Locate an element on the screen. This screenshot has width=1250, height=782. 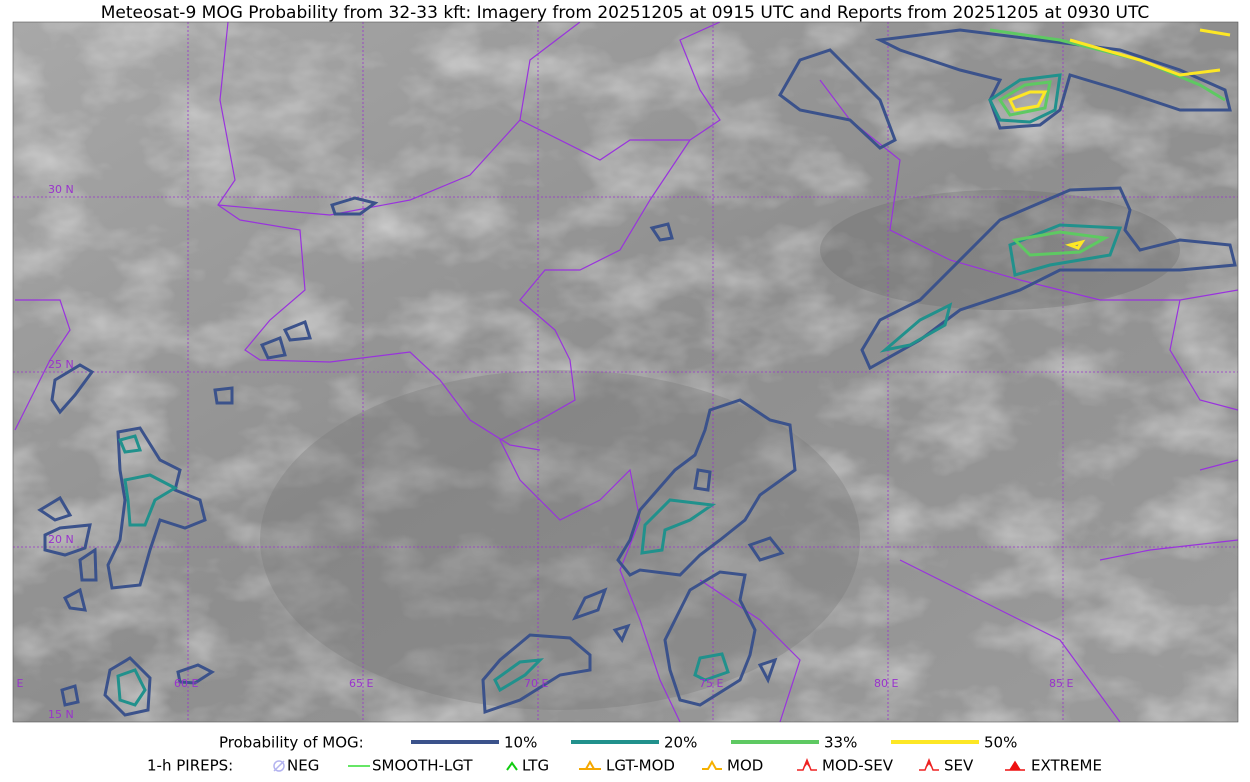
legend-label: SEV is located at coordinates (959, 766).